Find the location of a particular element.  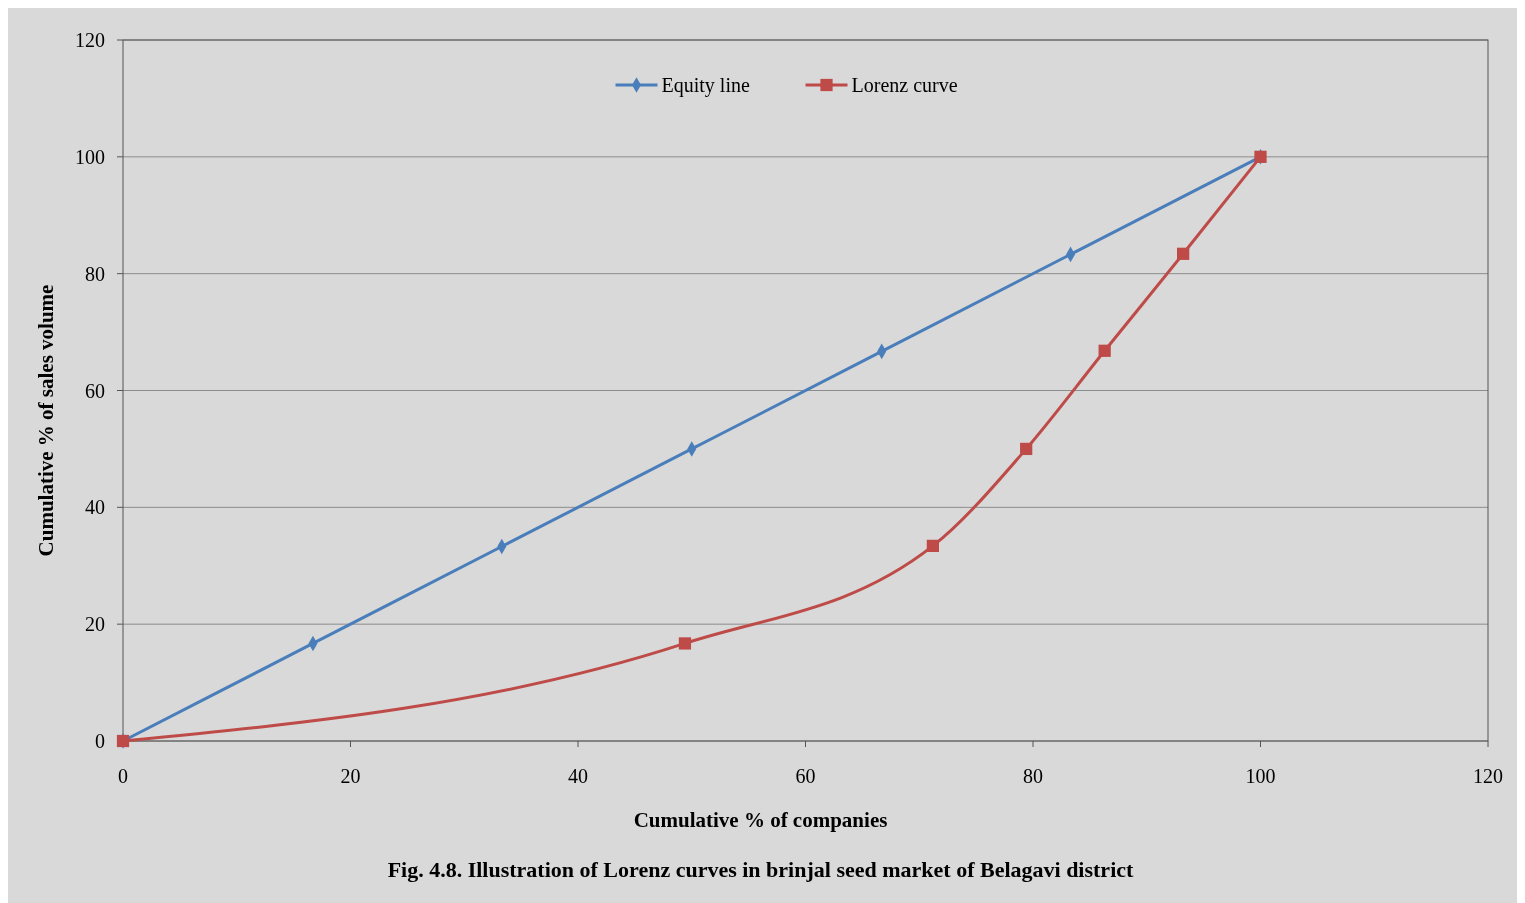

caption: Fig. 4.8. Illustration of Lorenz curves in brinjal seed market of Belagavi district is located at coordinates (761, 869).